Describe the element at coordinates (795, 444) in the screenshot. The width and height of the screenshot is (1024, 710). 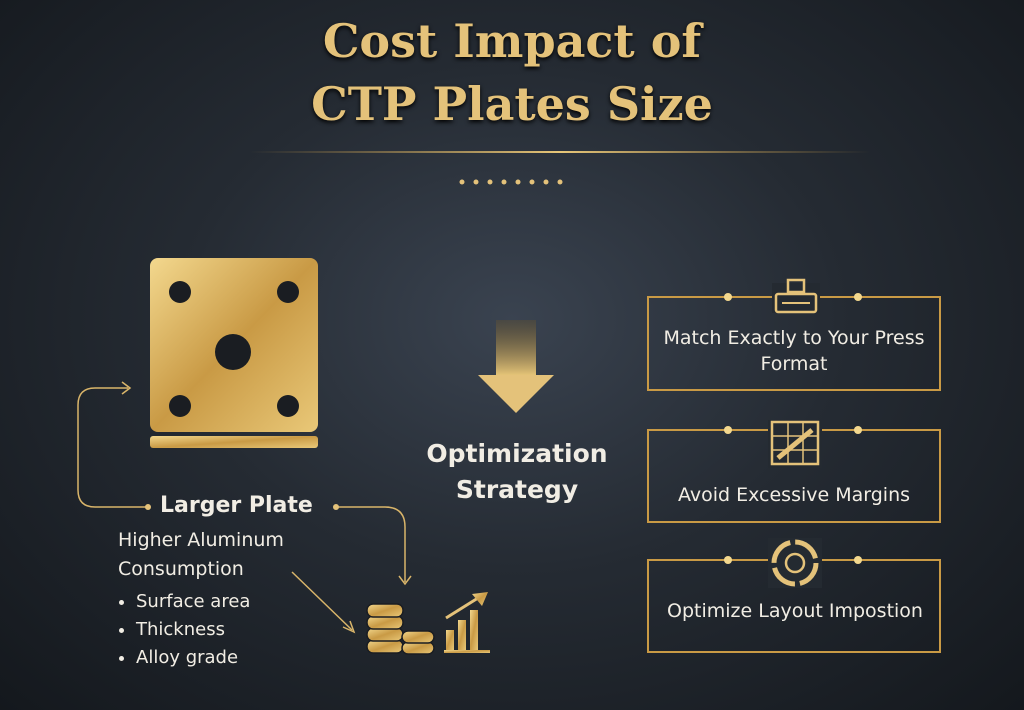
I see `margin-icon` at that location.